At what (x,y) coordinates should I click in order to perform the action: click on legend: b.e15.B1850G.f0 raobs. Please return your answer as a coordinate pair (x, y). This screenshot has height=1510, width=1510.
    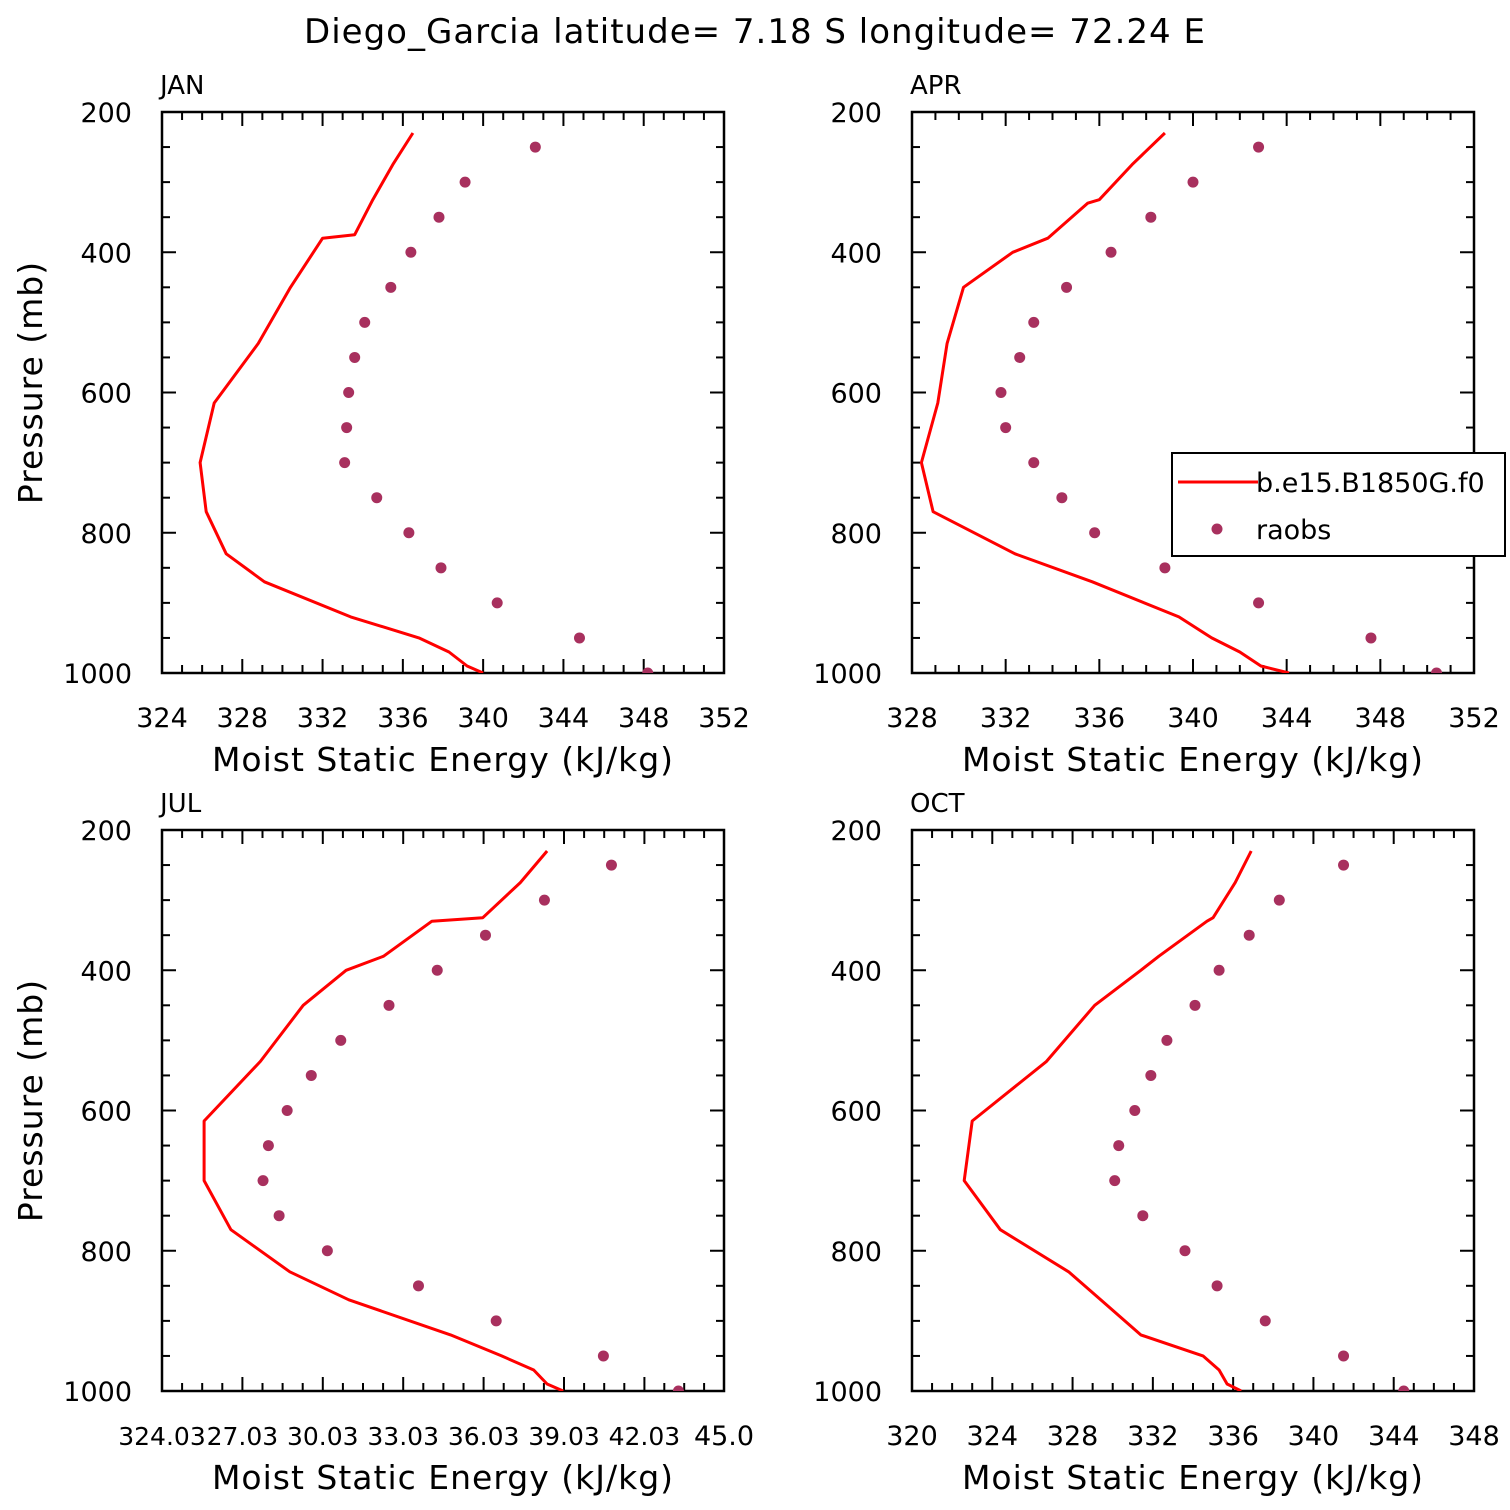
    Looking at the image, I should click on (1338, 504).